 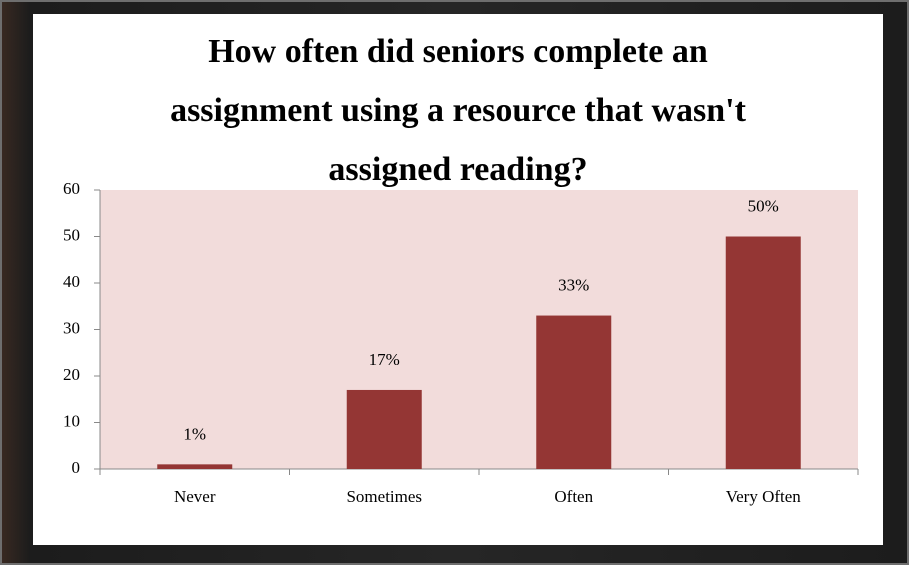 What do you see at coordinates (71, 374) in the screenshot?
I see `y-tick-label: 20` at bounding box center [71, 374].